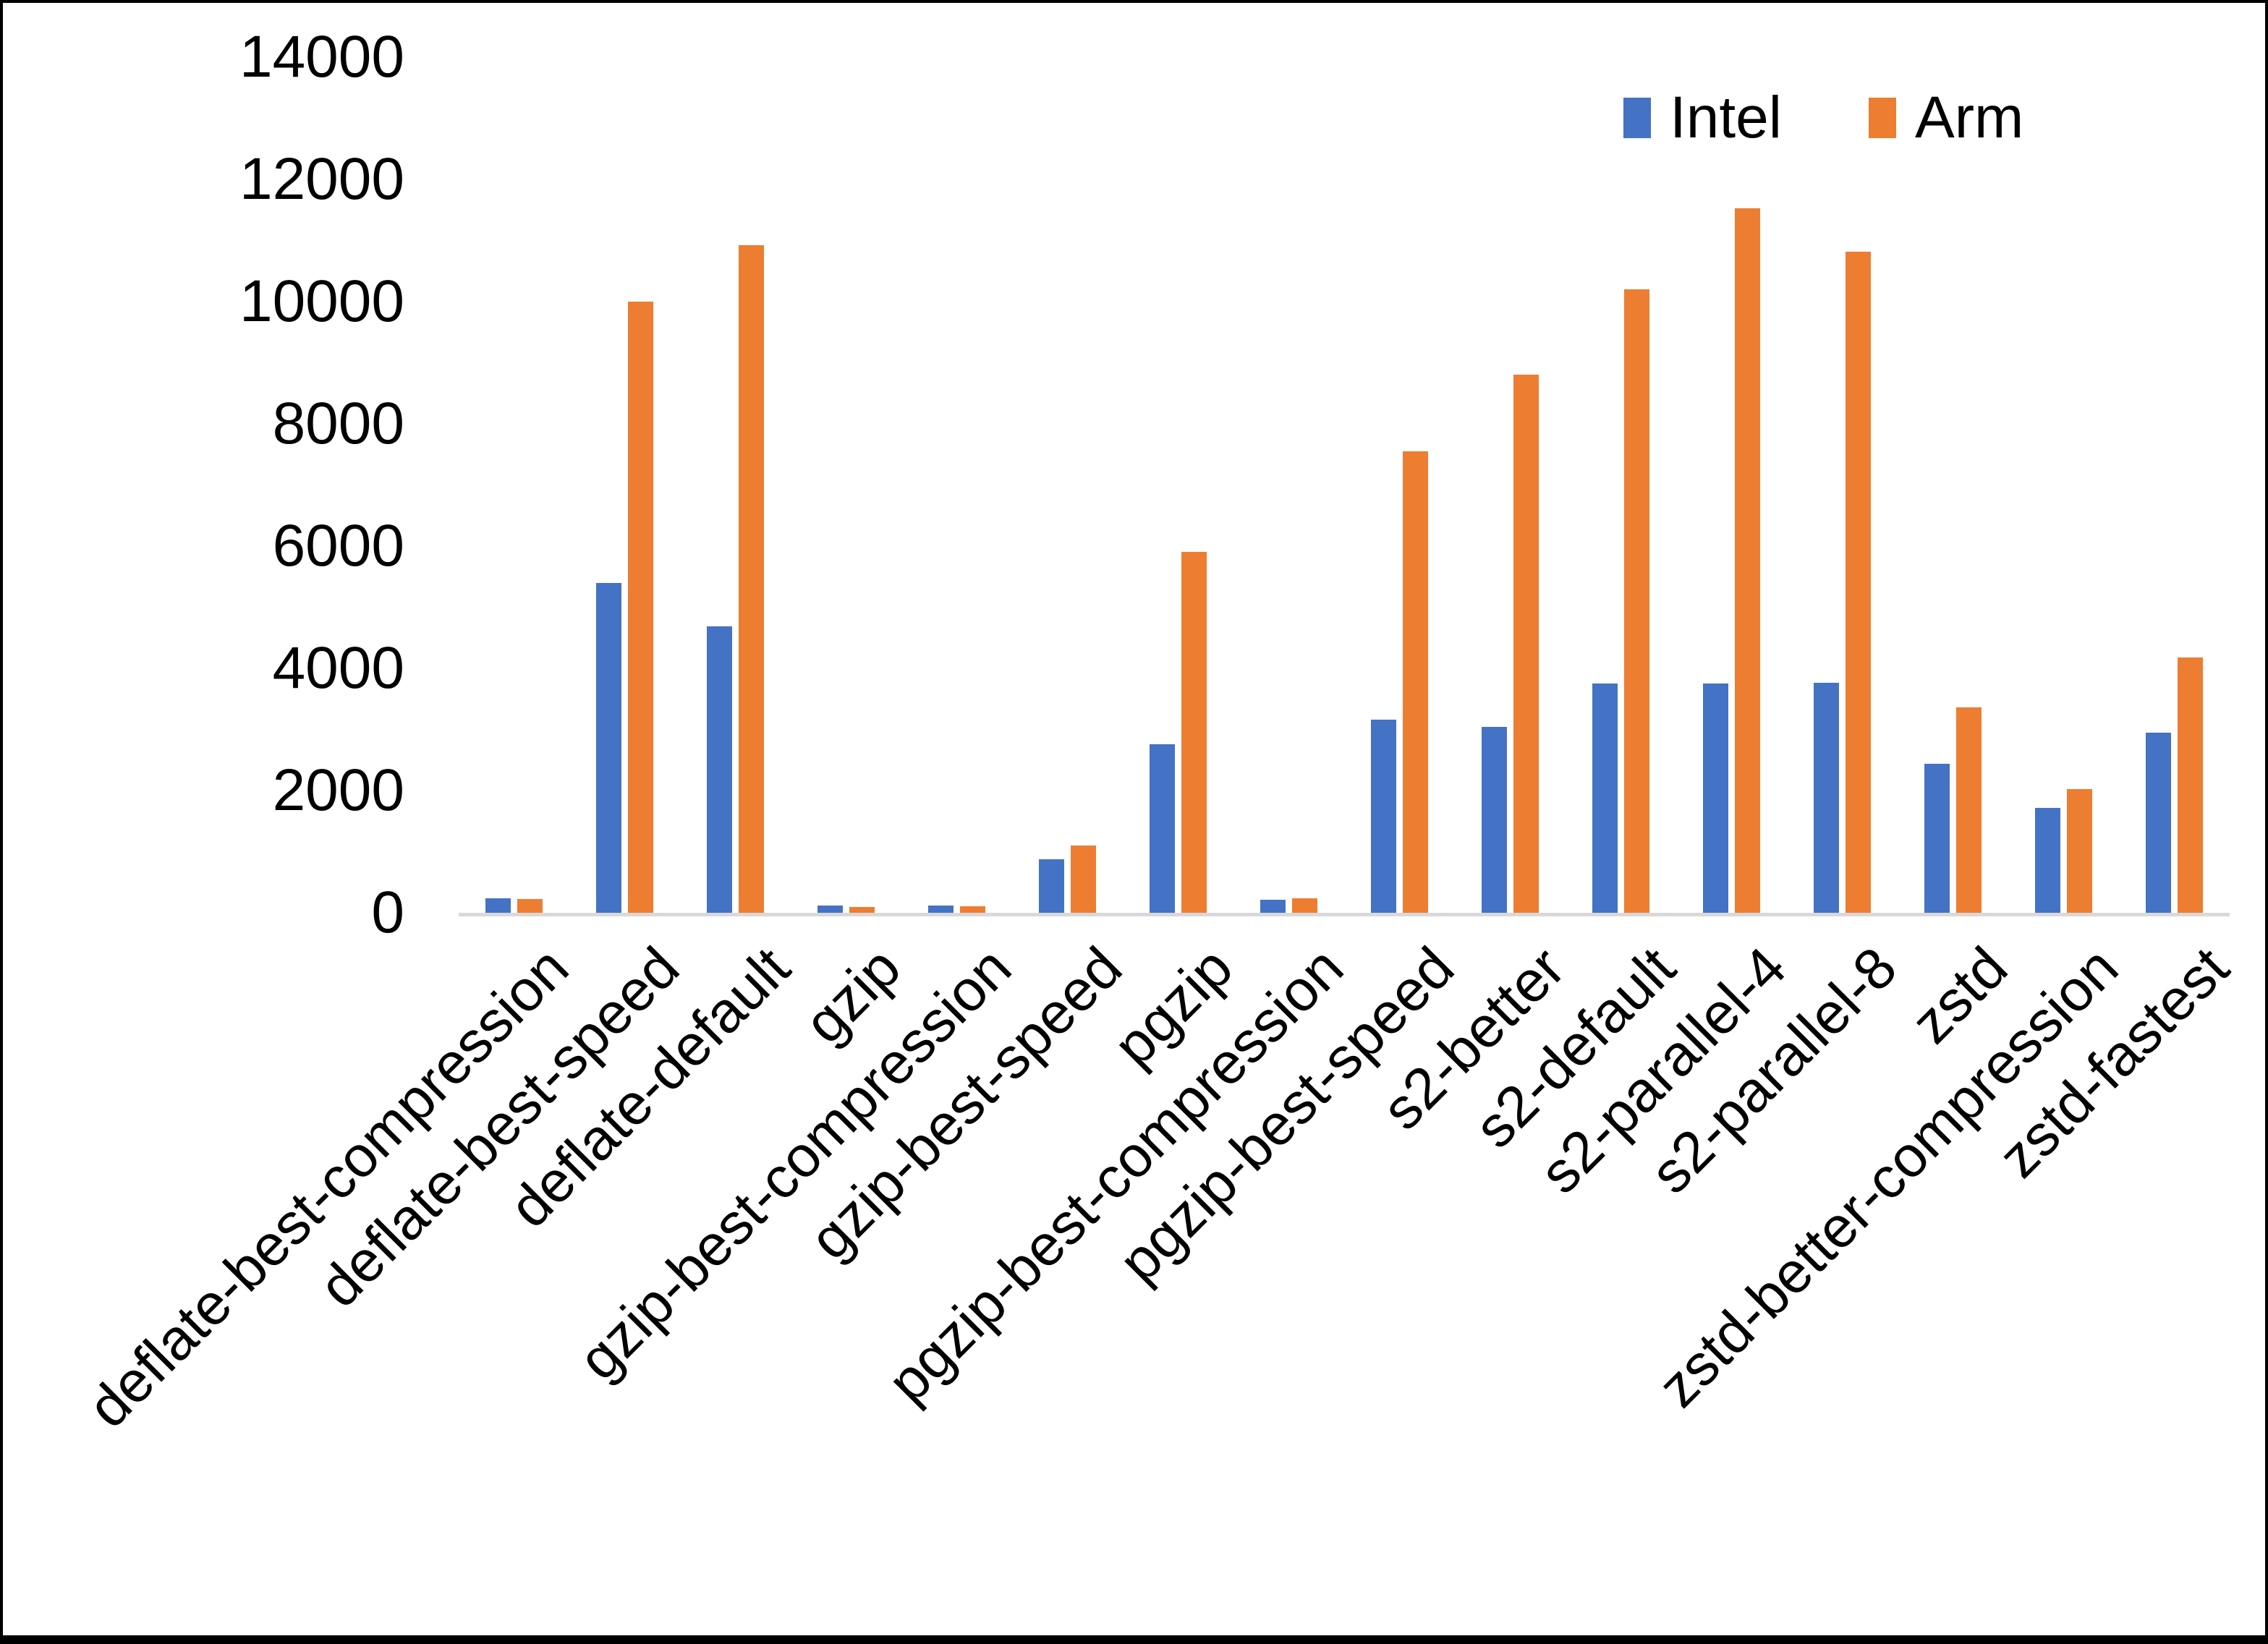 The width and height of the screenshot is (2268, 1644). I want to click on bar-intel-pgzip-best-speed, so click(1383, 816).